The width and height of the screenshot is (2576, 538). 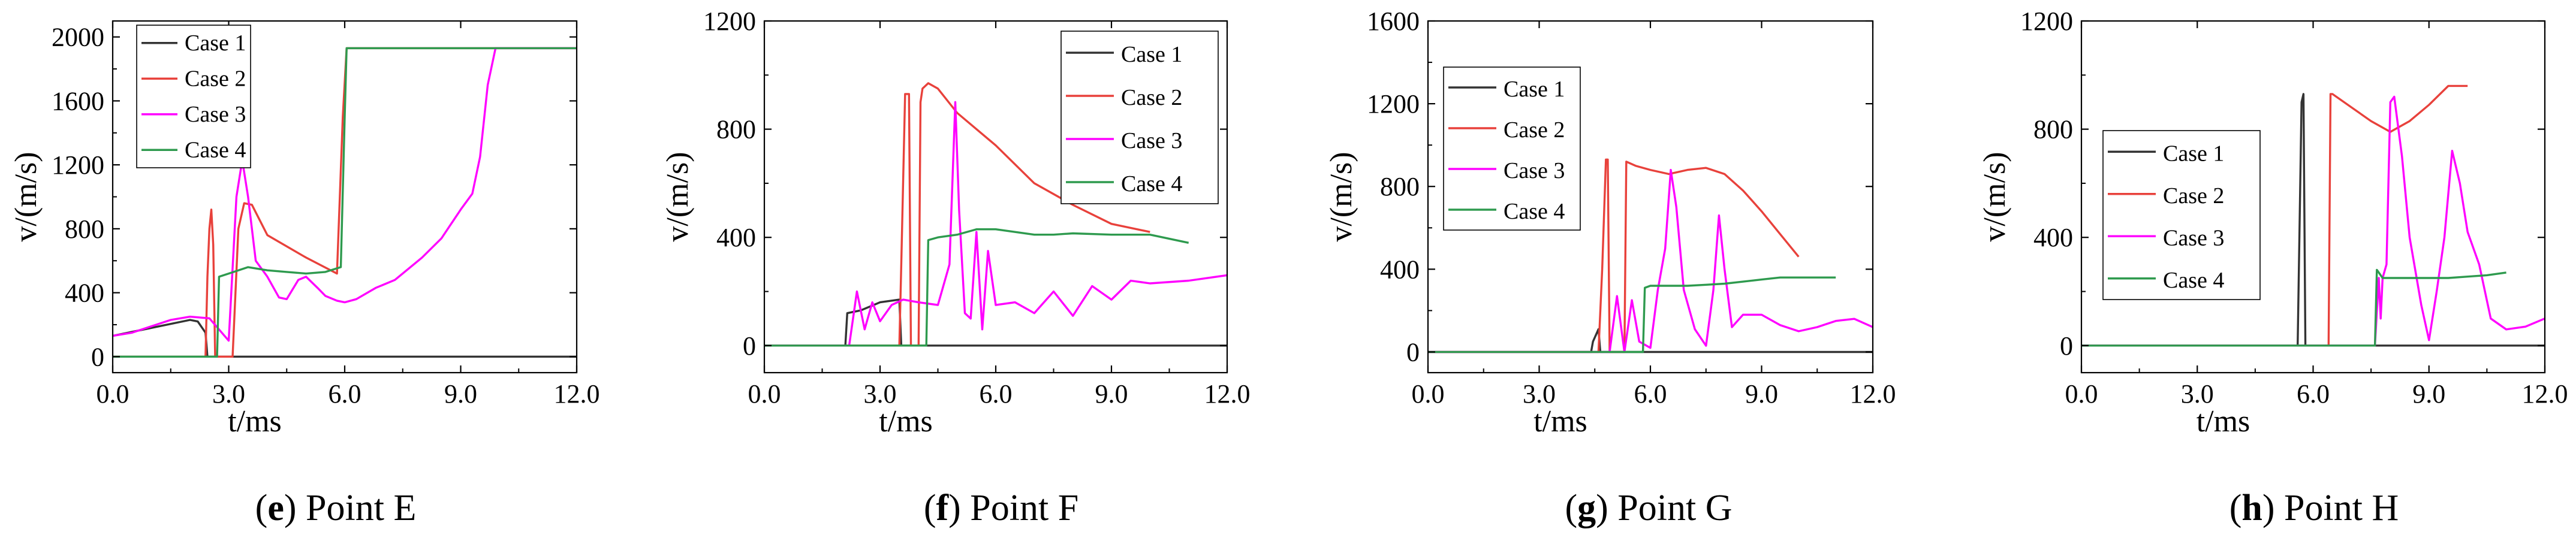 I want to click on y-tick-label: 2000, so click(x=78, y=37).